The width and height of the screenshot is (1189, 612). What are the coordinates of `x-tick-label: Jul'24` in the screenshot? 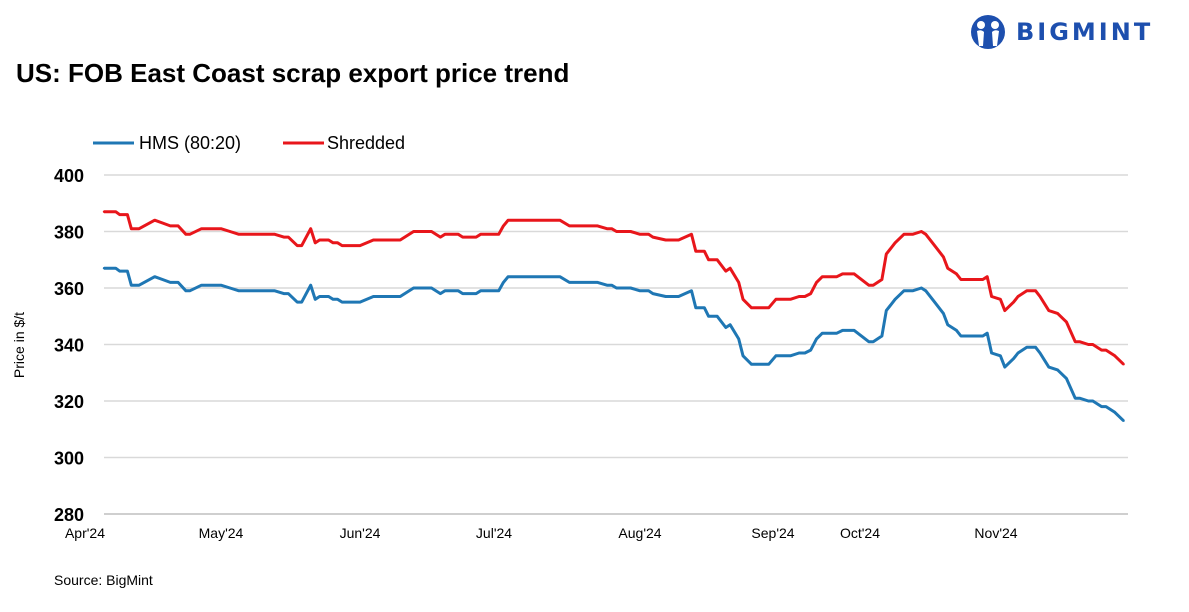 It's located at (494, 533).